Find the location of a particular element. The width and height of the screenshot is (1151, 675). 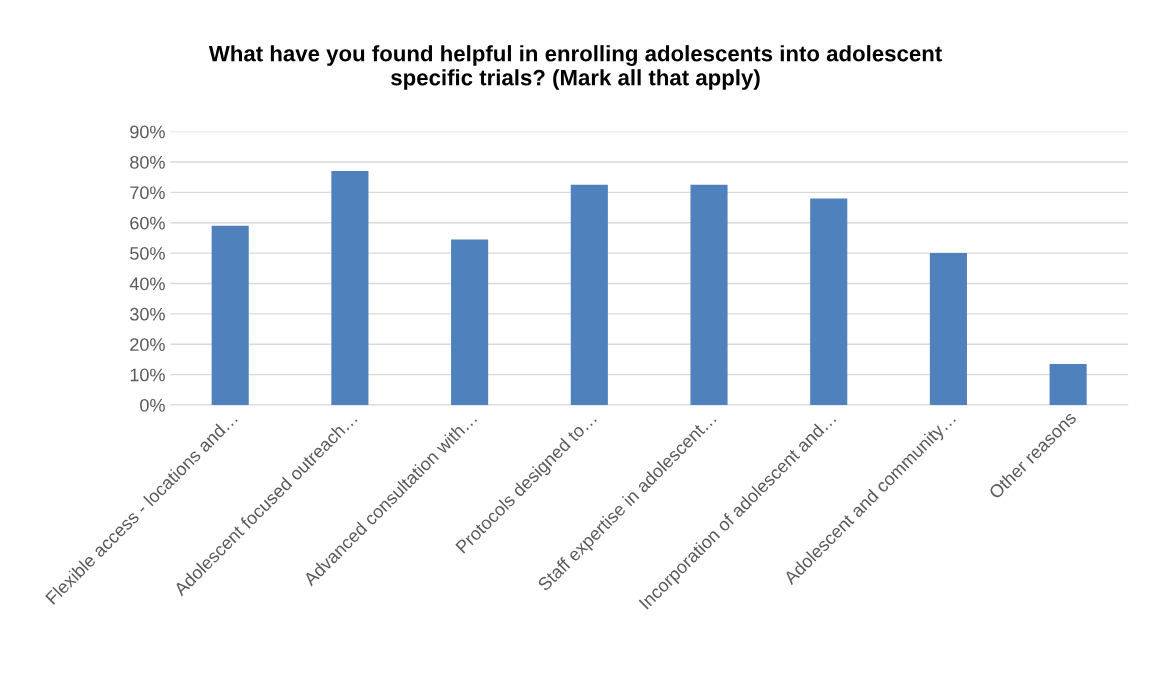

y-tick-label: 60% is located at coordinates (147, 223).